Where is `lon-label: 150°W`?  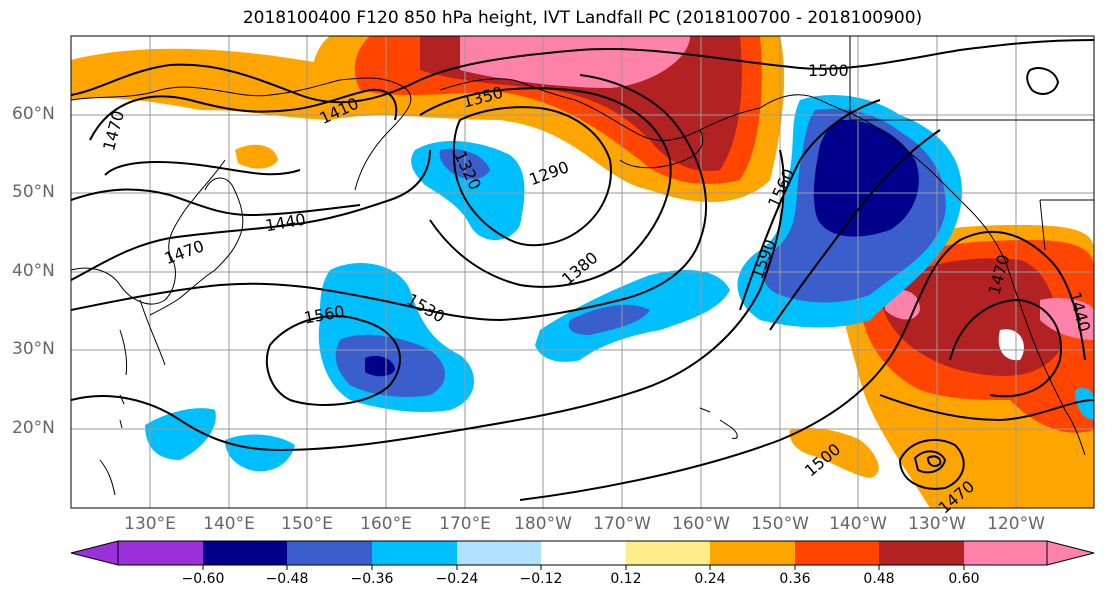 lon-label: 150°W is located at coordinates (780, 524).